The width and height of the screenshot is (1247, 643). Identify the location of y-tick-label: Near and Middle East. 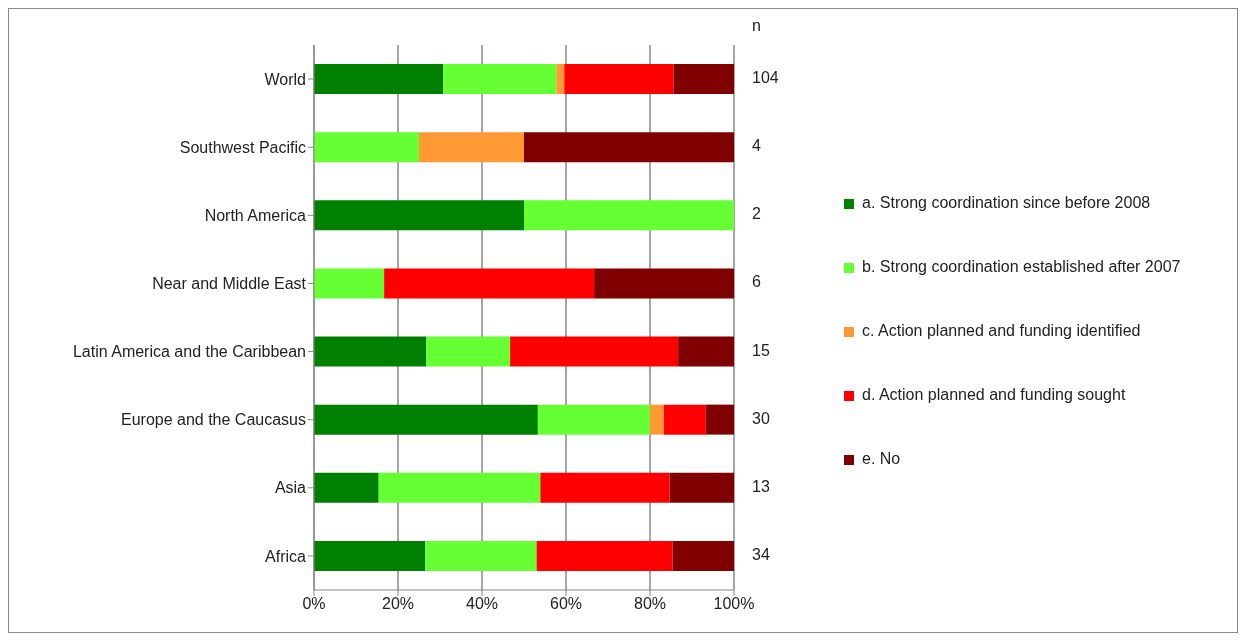
(229, 284).